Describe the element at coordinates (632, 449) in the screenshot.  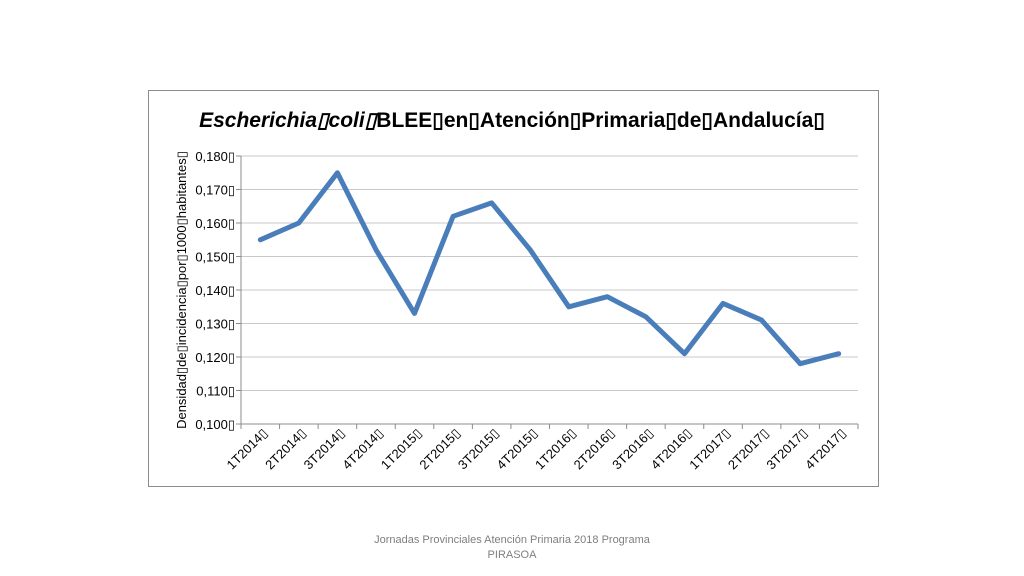
I see `x-tick-label: 3T2016▯` at that location.